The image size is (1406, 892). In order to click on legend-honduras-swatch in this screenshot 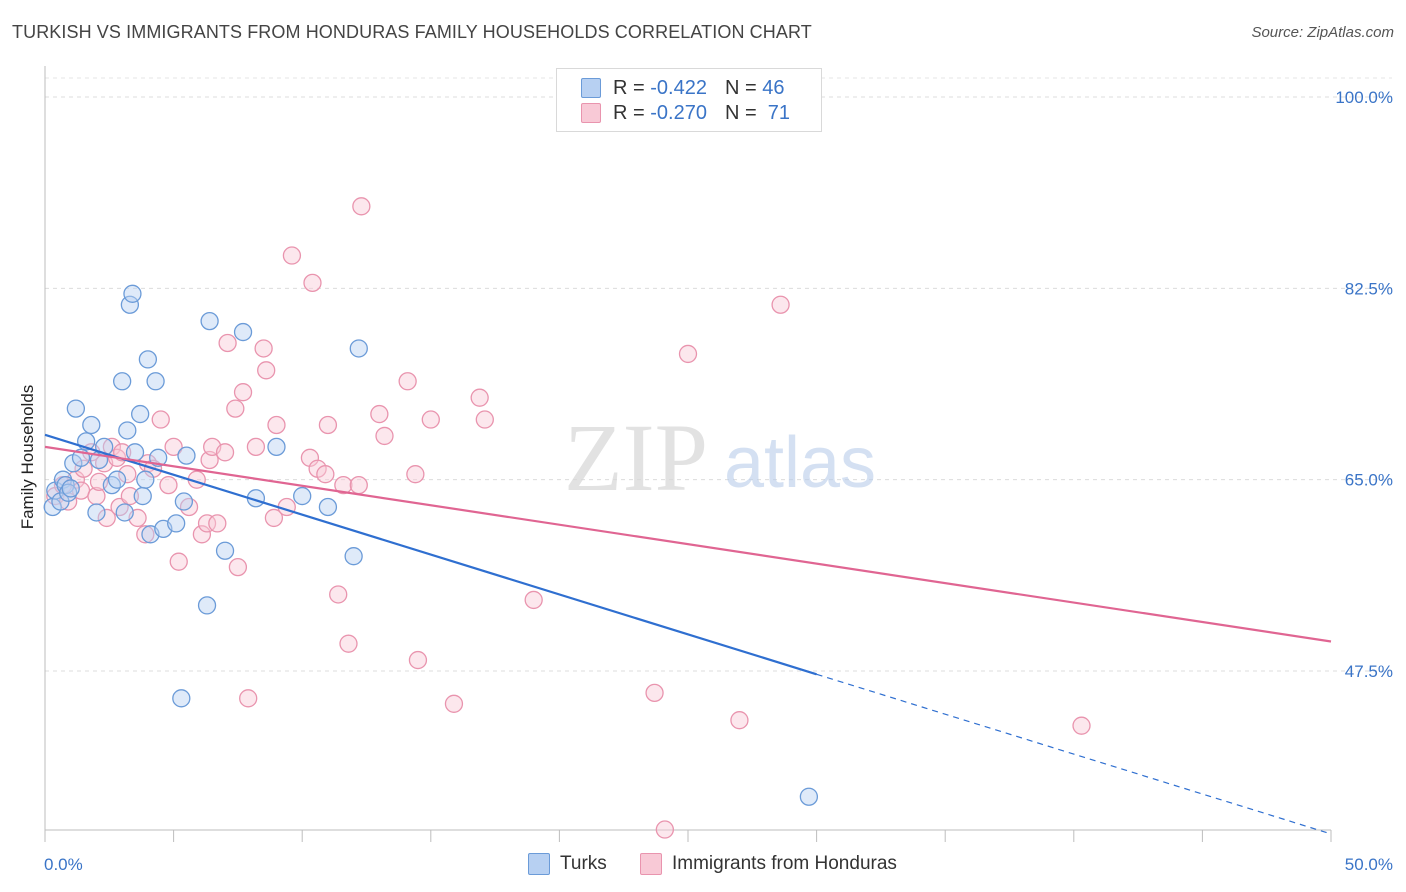, I will do `click(651, 864)`.